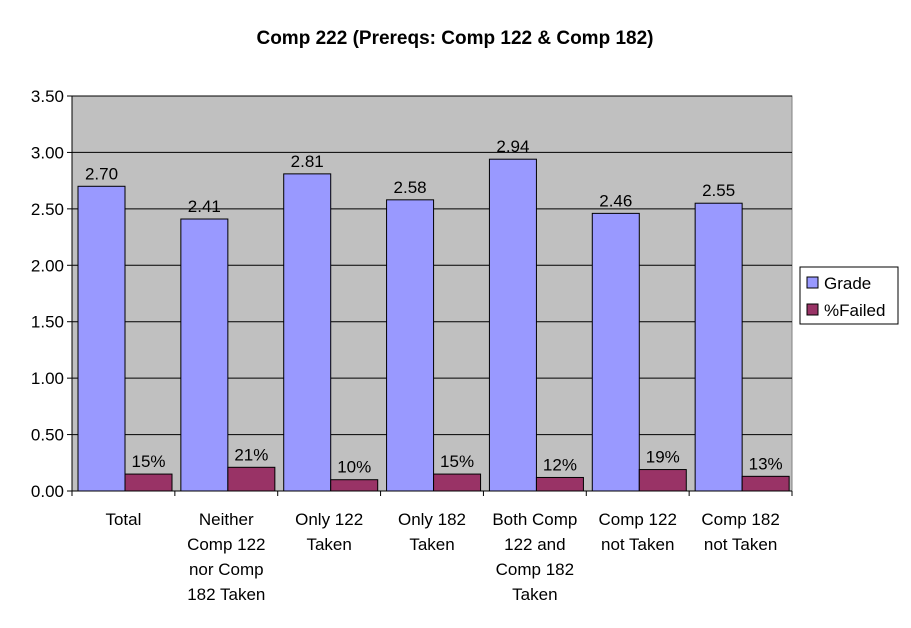  Describe the element at coordinates (615, 200) in the screenshot. I see `data-label: 2.46` at that location.